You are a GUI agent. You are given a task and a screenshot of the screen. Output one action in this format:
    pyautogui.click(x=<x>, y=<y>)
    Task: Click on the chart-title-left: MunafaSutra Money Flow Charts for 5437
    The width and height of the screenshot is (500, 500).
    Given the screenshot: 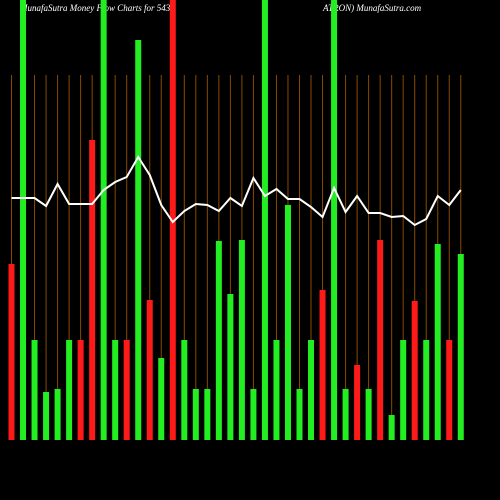 What is the action you would take?
    pyautogui.click(x=97, y=8)
    